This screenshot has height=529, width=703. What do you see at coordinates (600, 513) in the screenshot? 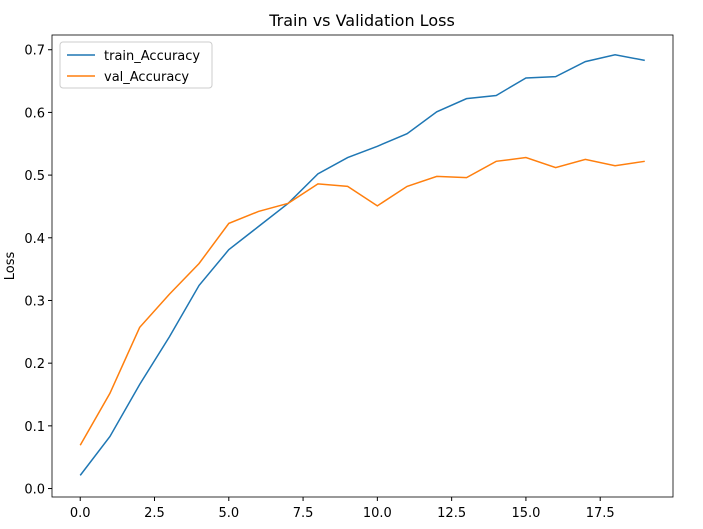
I see `x-tick-label: 17.5` at bounding box center [600, 513].